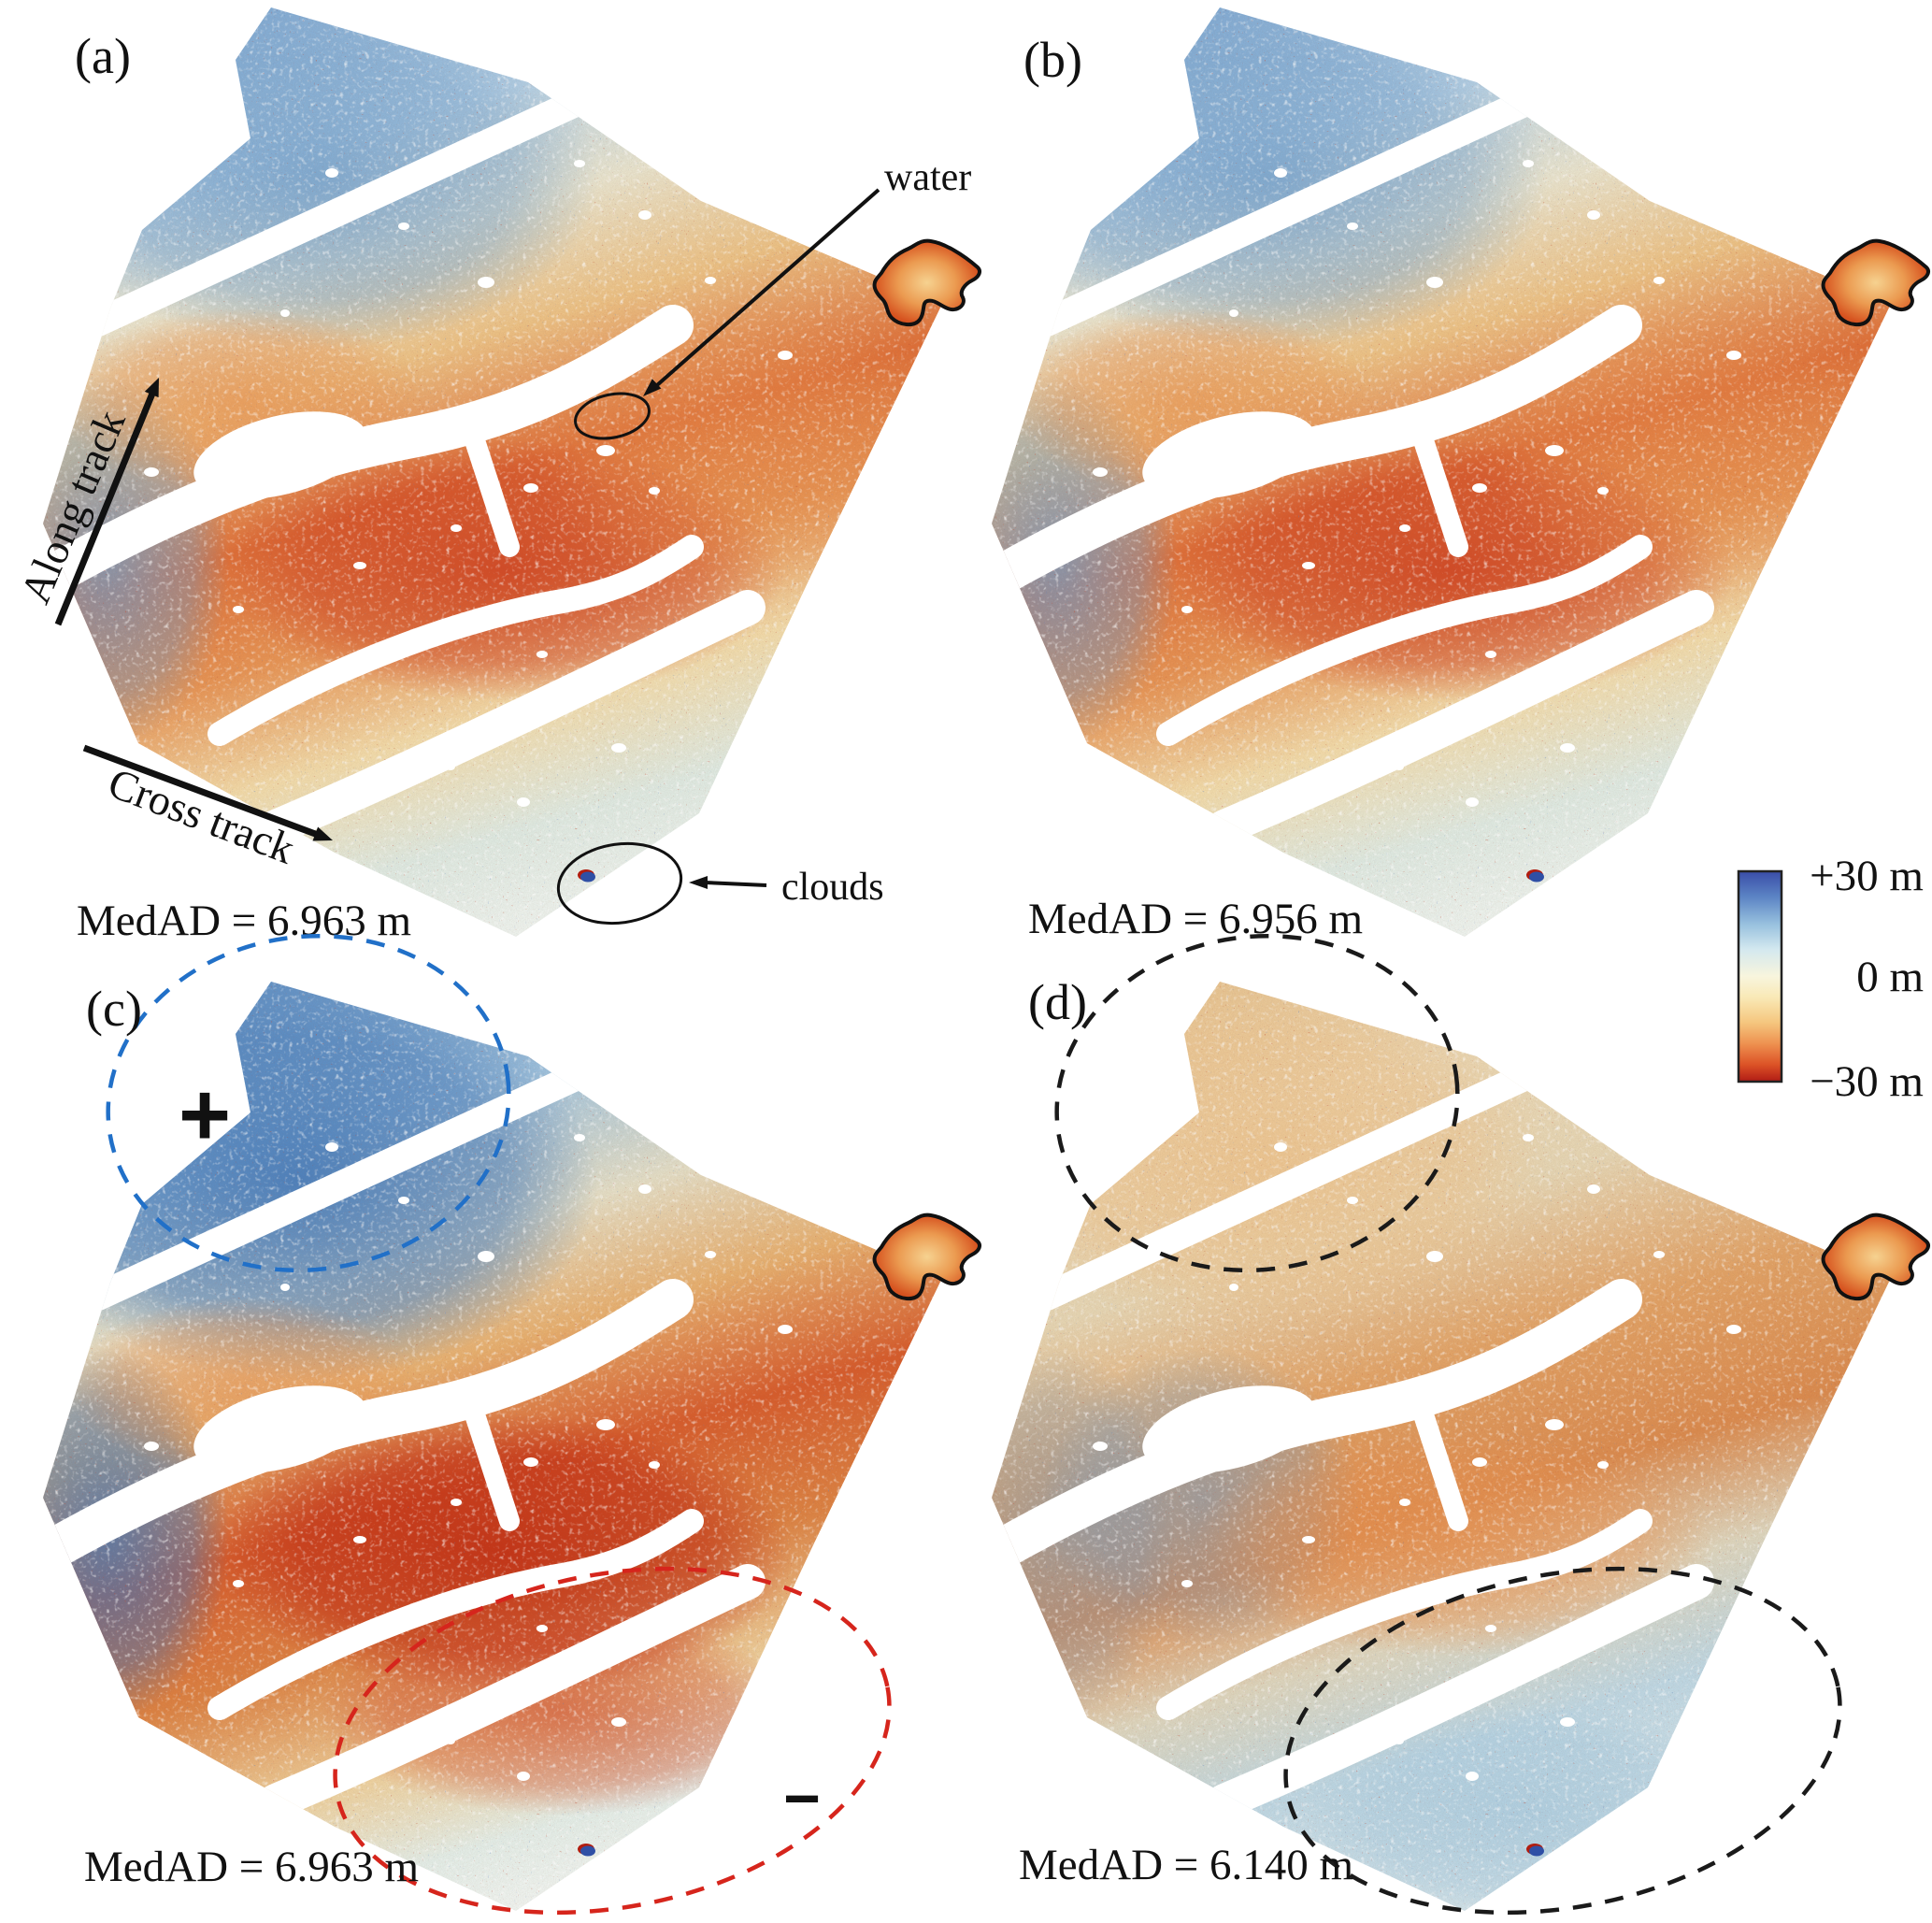  What do you see at coordinates (106, 507) in the screenshot?
I see `along-track-arrow` at bounding box center [106, 507].